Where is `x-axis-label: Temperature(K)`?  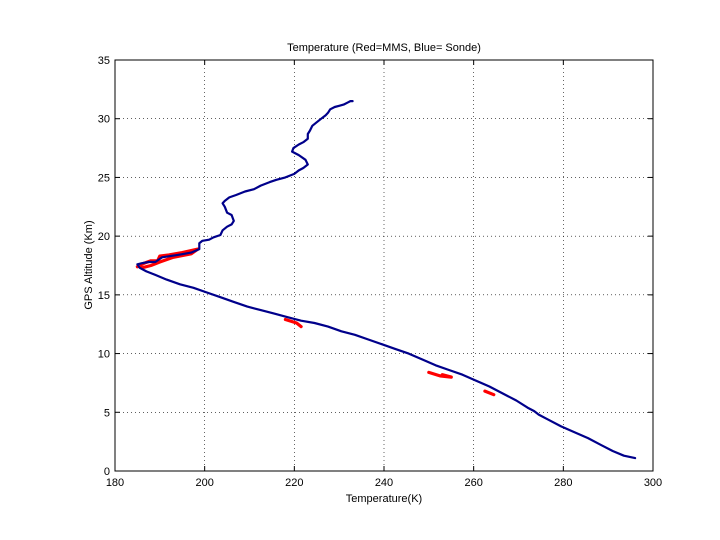
x-axis-label: Temperature(K) is located at coordinates (384, 499).